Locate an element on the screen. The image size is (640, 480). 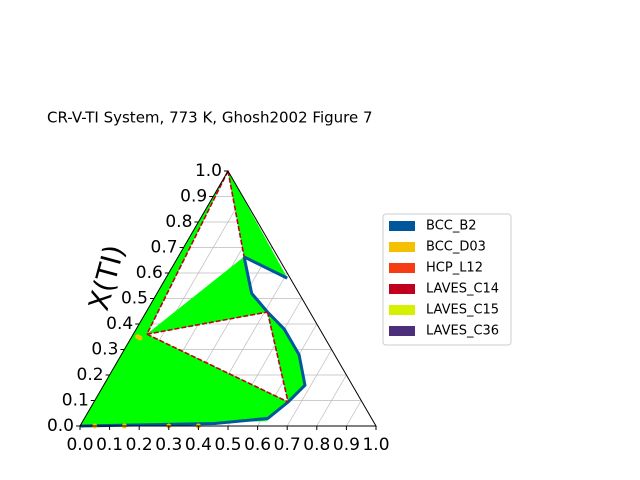
legend-label: HCP_L12 is located at coordinates (454, 268).